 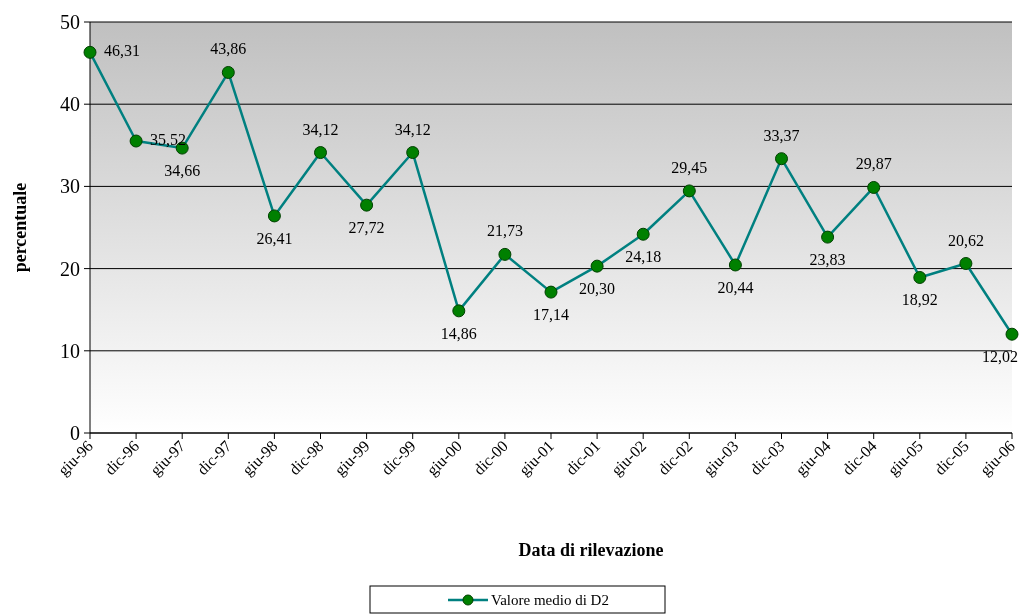 What do you see at coordinates (919, 300) in the screenshot?
I see `data-label: 18,92` at bounding box center [919, 300].